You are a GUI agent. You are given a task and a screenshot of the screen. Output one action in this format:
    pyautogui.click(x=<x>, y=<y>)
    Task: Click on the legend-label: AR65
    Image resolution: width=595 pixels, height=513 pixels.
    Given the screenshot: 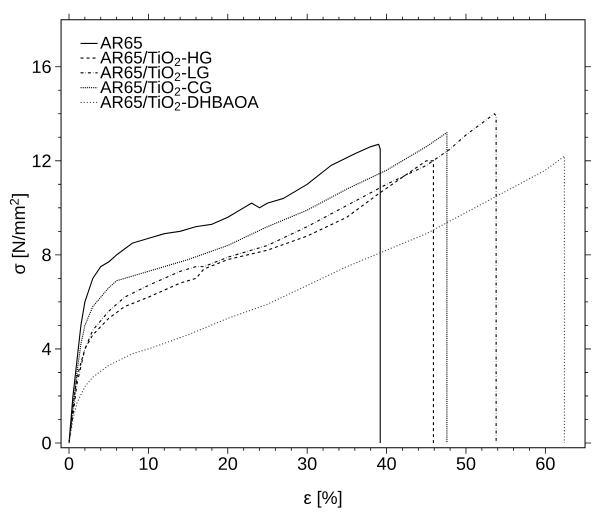 What is the action you would take?
    pyautogui.click(x=121, y=42)
    